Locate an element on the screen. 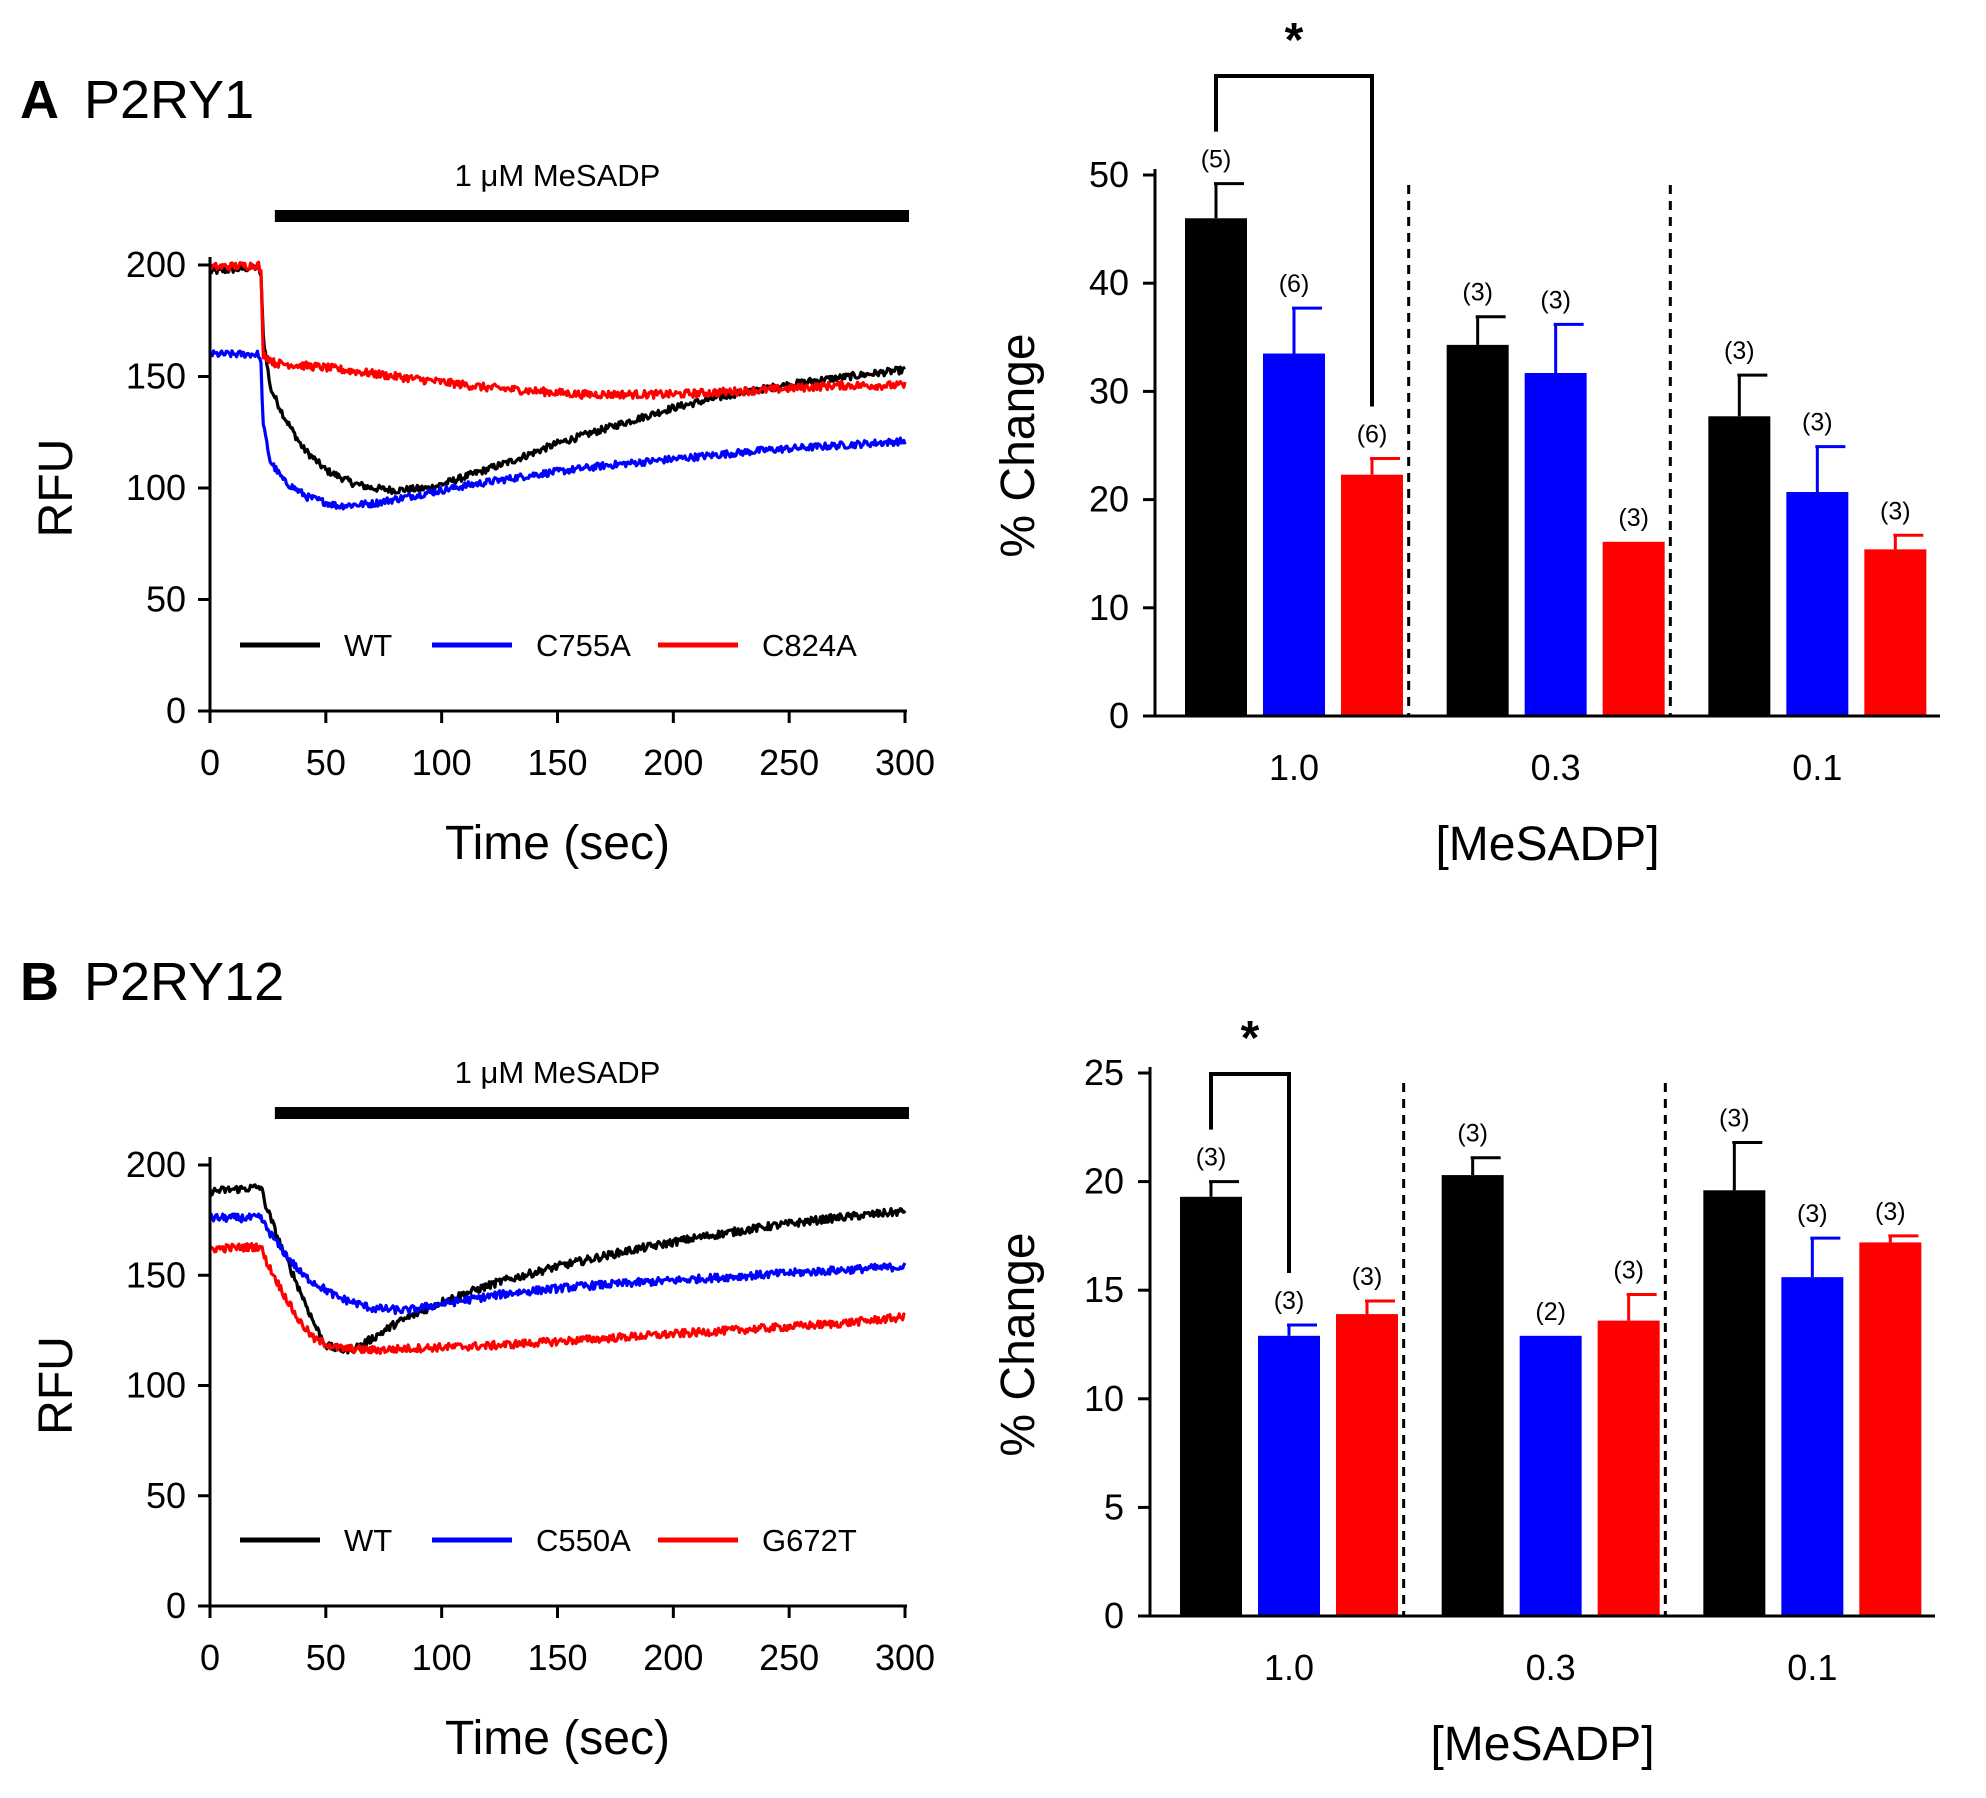  y-tick-label: 25 is located at coordinates (1104, 1072).